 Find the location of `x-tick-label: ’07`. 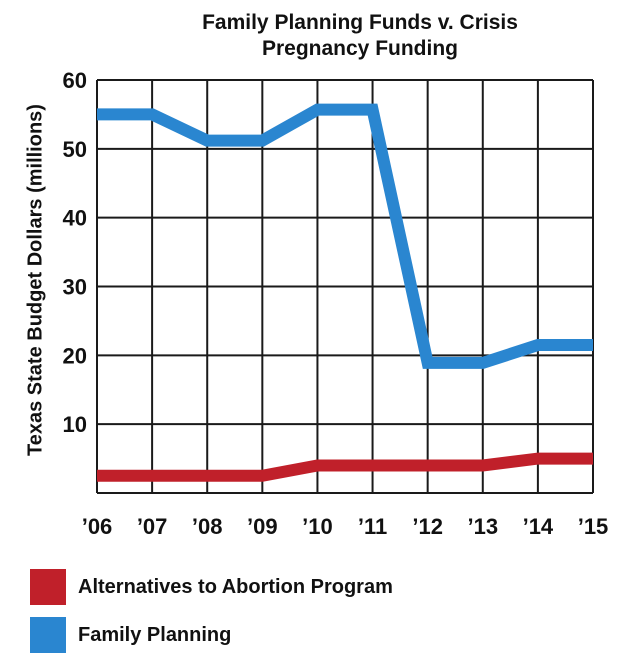

x-tick-label: ’07 is located at coordinates (152, 526).